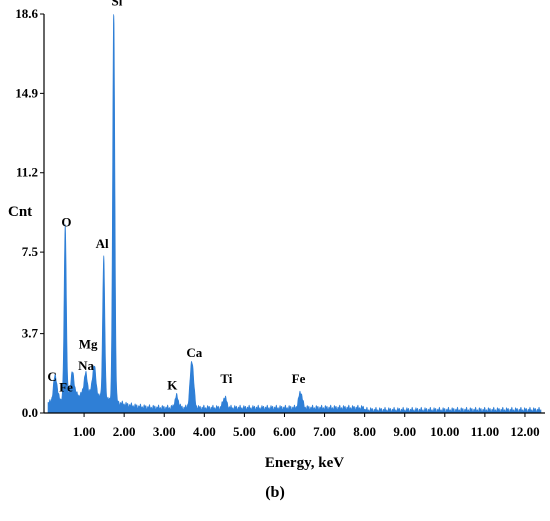 Image resolution: width=550 pixels, height=521 pixels. I want to click on peak-label-c: C, so click(51, 376).